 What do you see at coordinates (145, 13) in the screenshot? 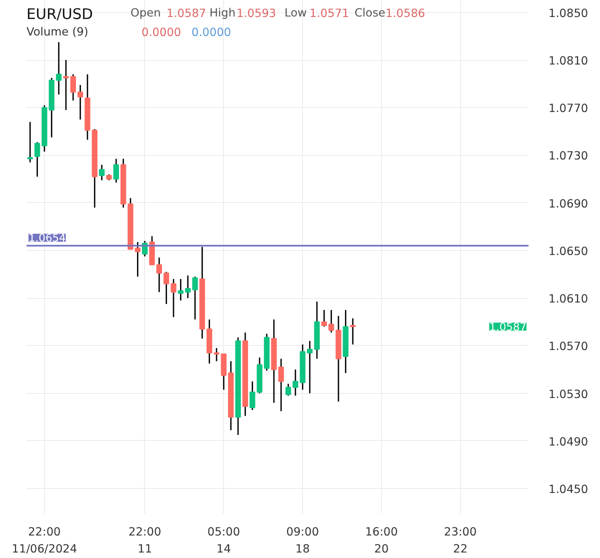
I see `annotation: Open` at bounding box center [145, 13].